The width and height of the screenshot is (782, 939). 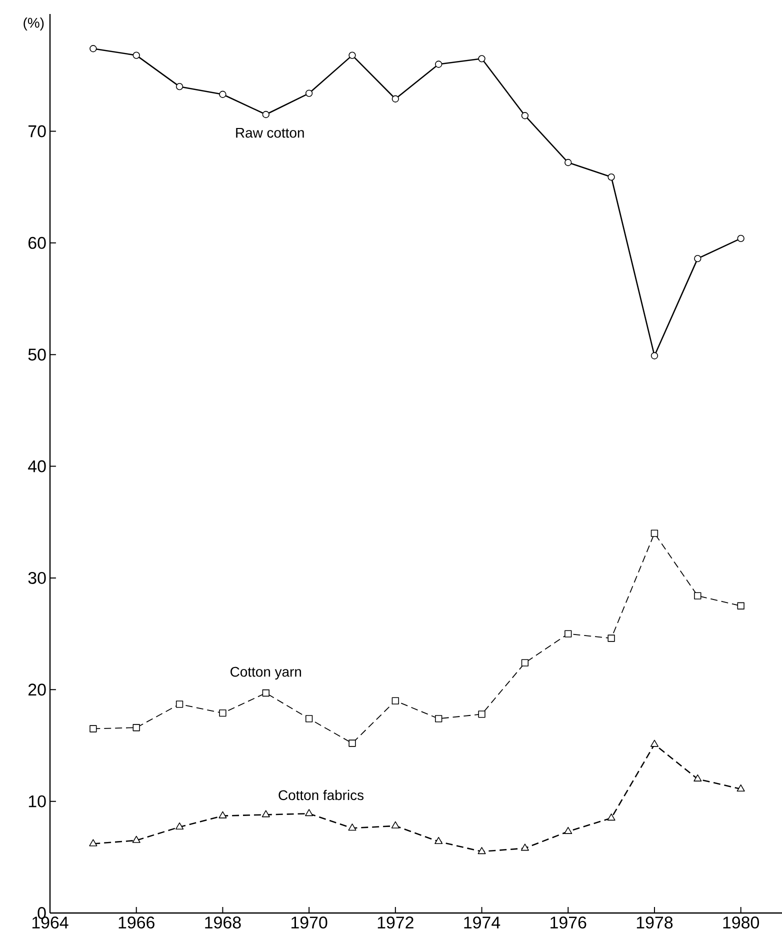 What do you see at coordinates (37, 466) in the screenshot?
I see `y-tick-label: 40` at bounding box center [37, 466].